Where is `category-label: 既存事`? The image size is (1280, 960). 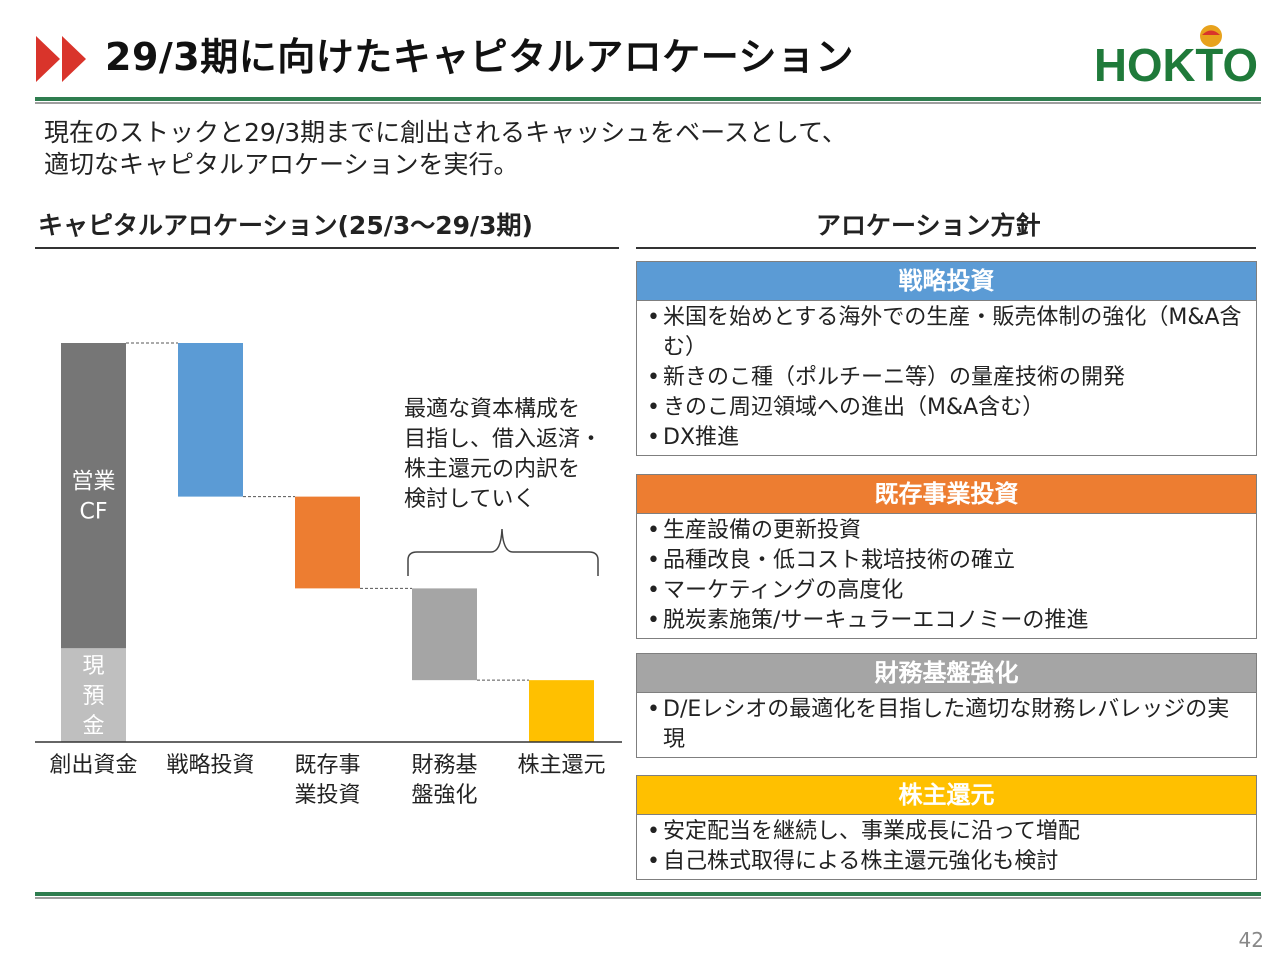 category-label: 既存事 is located at coordinates (327, 765).